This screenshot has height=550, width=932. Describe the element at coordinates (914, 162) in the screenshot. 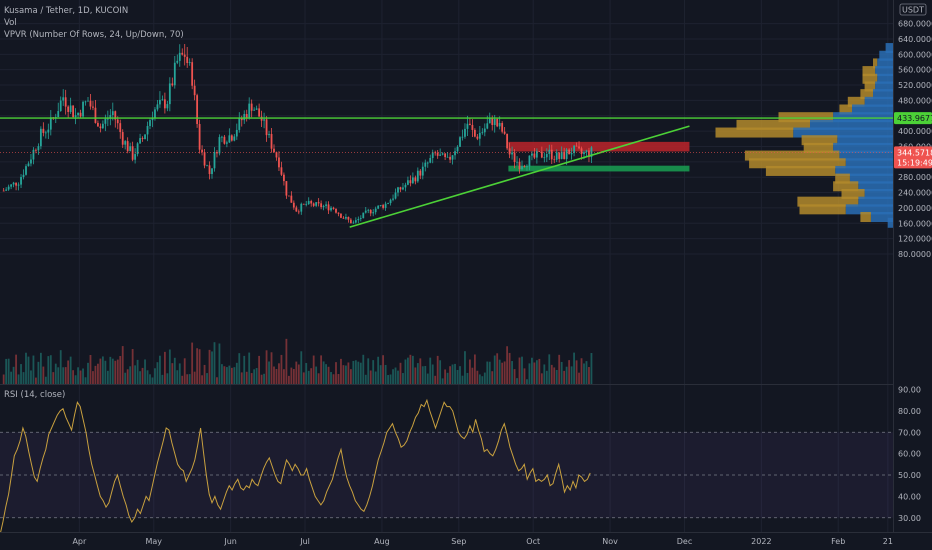

I see `countdown-tag: 15:19:49` at that location.